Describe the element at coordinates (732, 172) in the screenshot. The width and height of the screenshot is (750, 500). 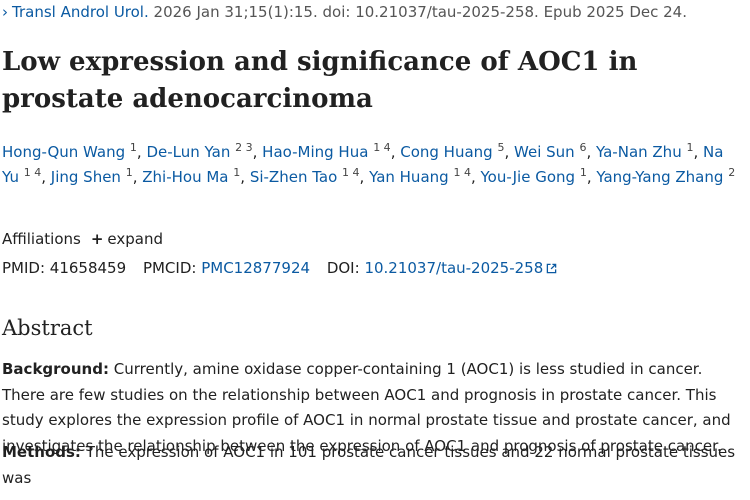
I see `author-affiliation-number: 2` at that location.